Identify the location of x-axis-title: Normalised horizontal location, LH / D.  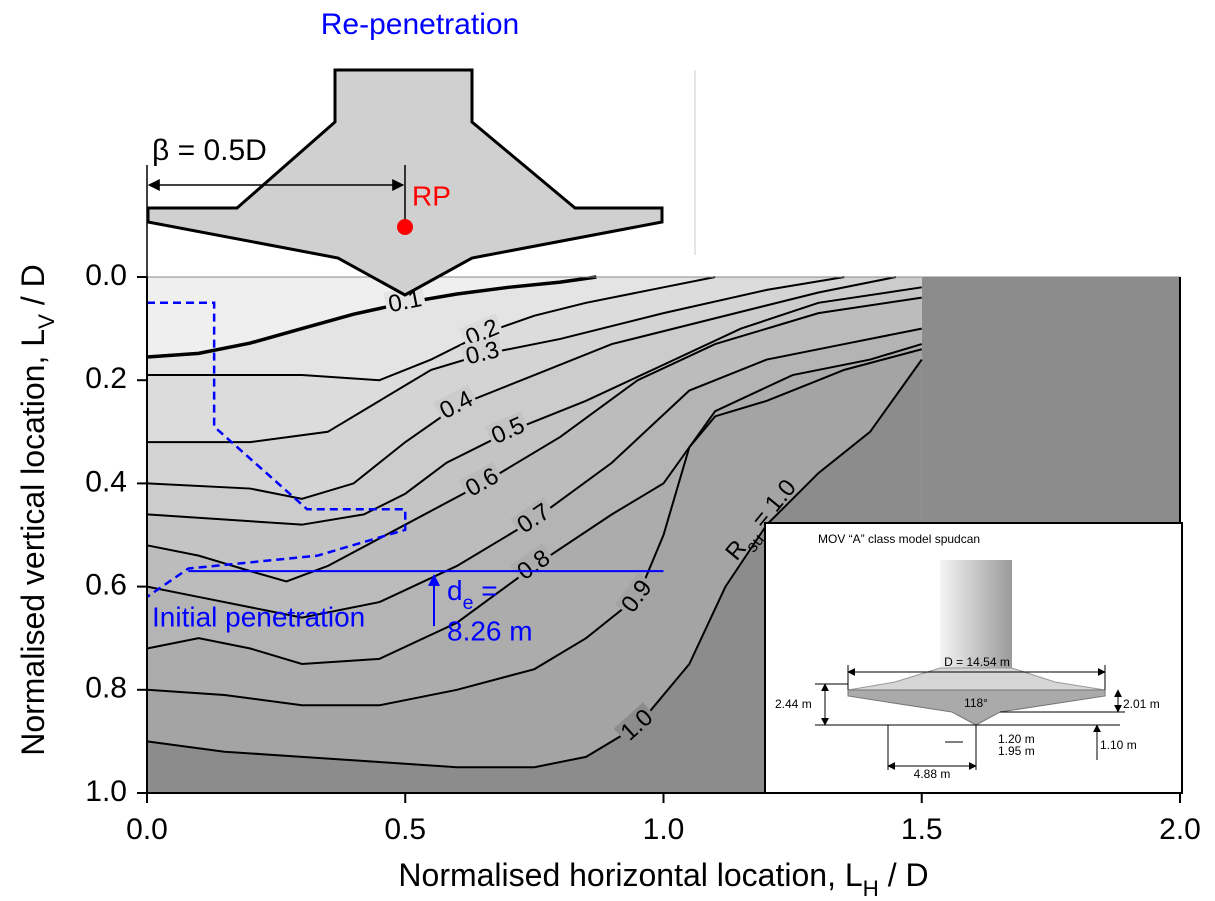
(663, 879).